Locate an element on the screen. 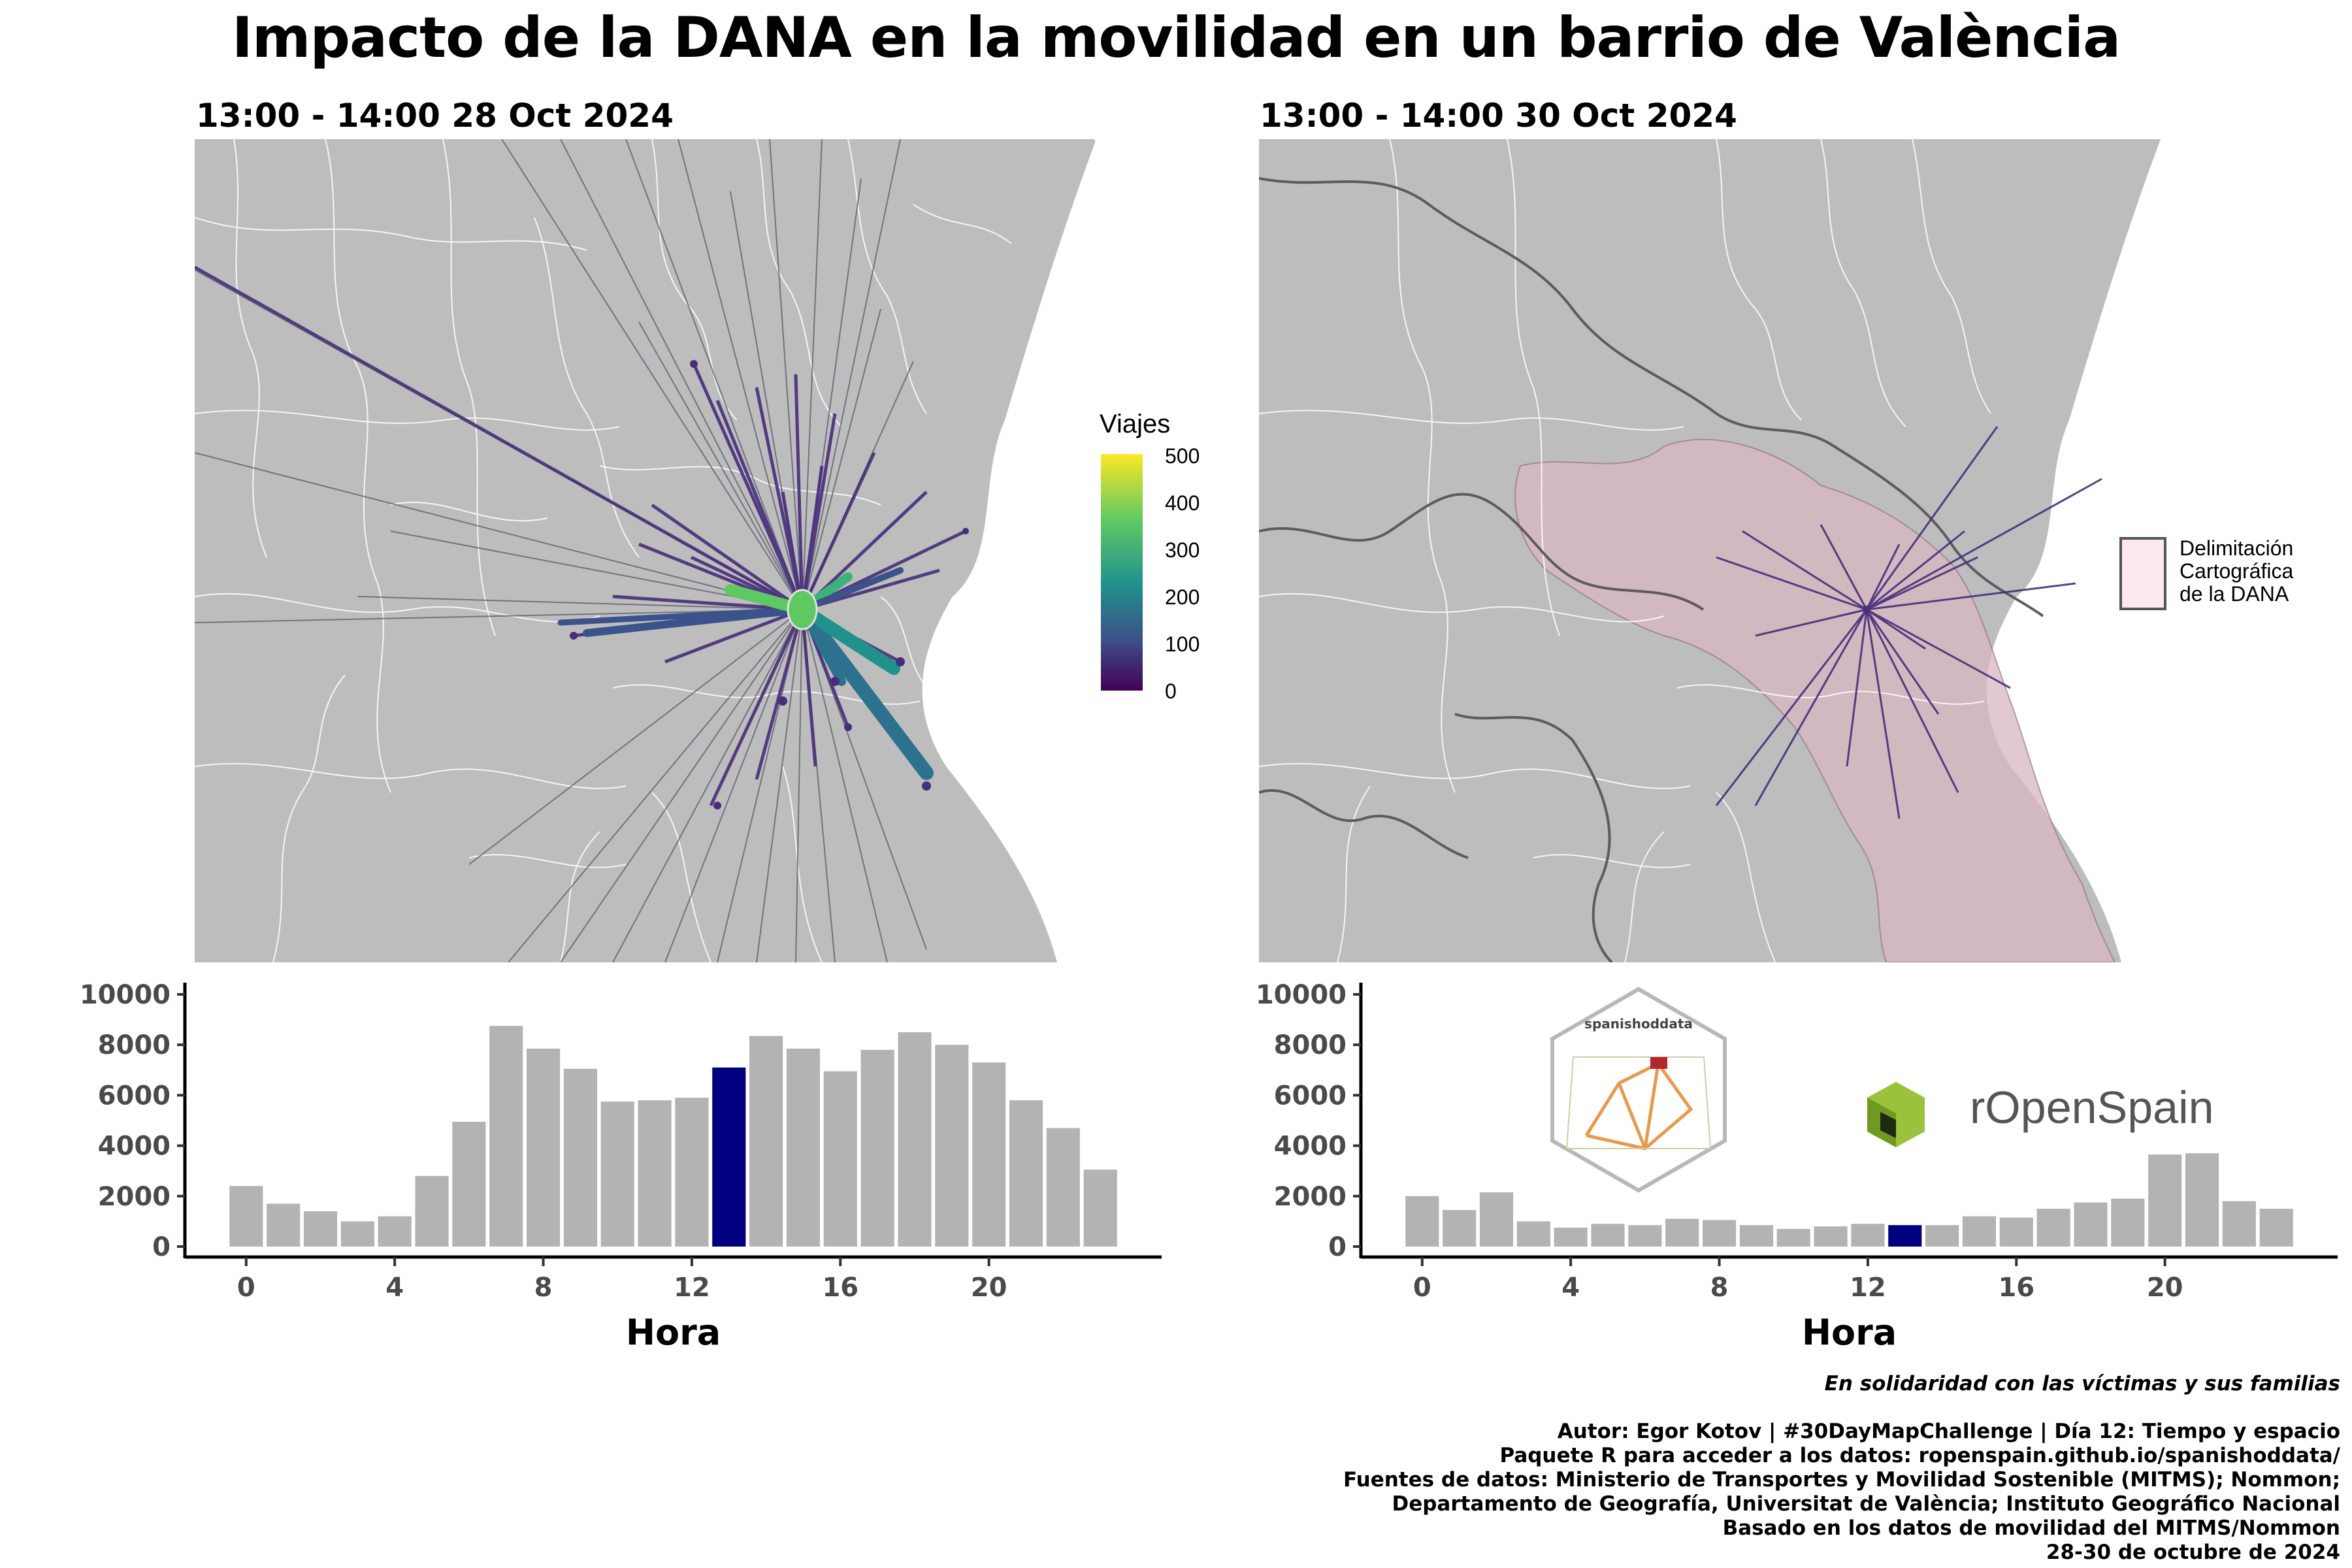 The height and width of the screenshot is (1568, 2352). right-bar-h23 is located at coordinates (2276, 1228).